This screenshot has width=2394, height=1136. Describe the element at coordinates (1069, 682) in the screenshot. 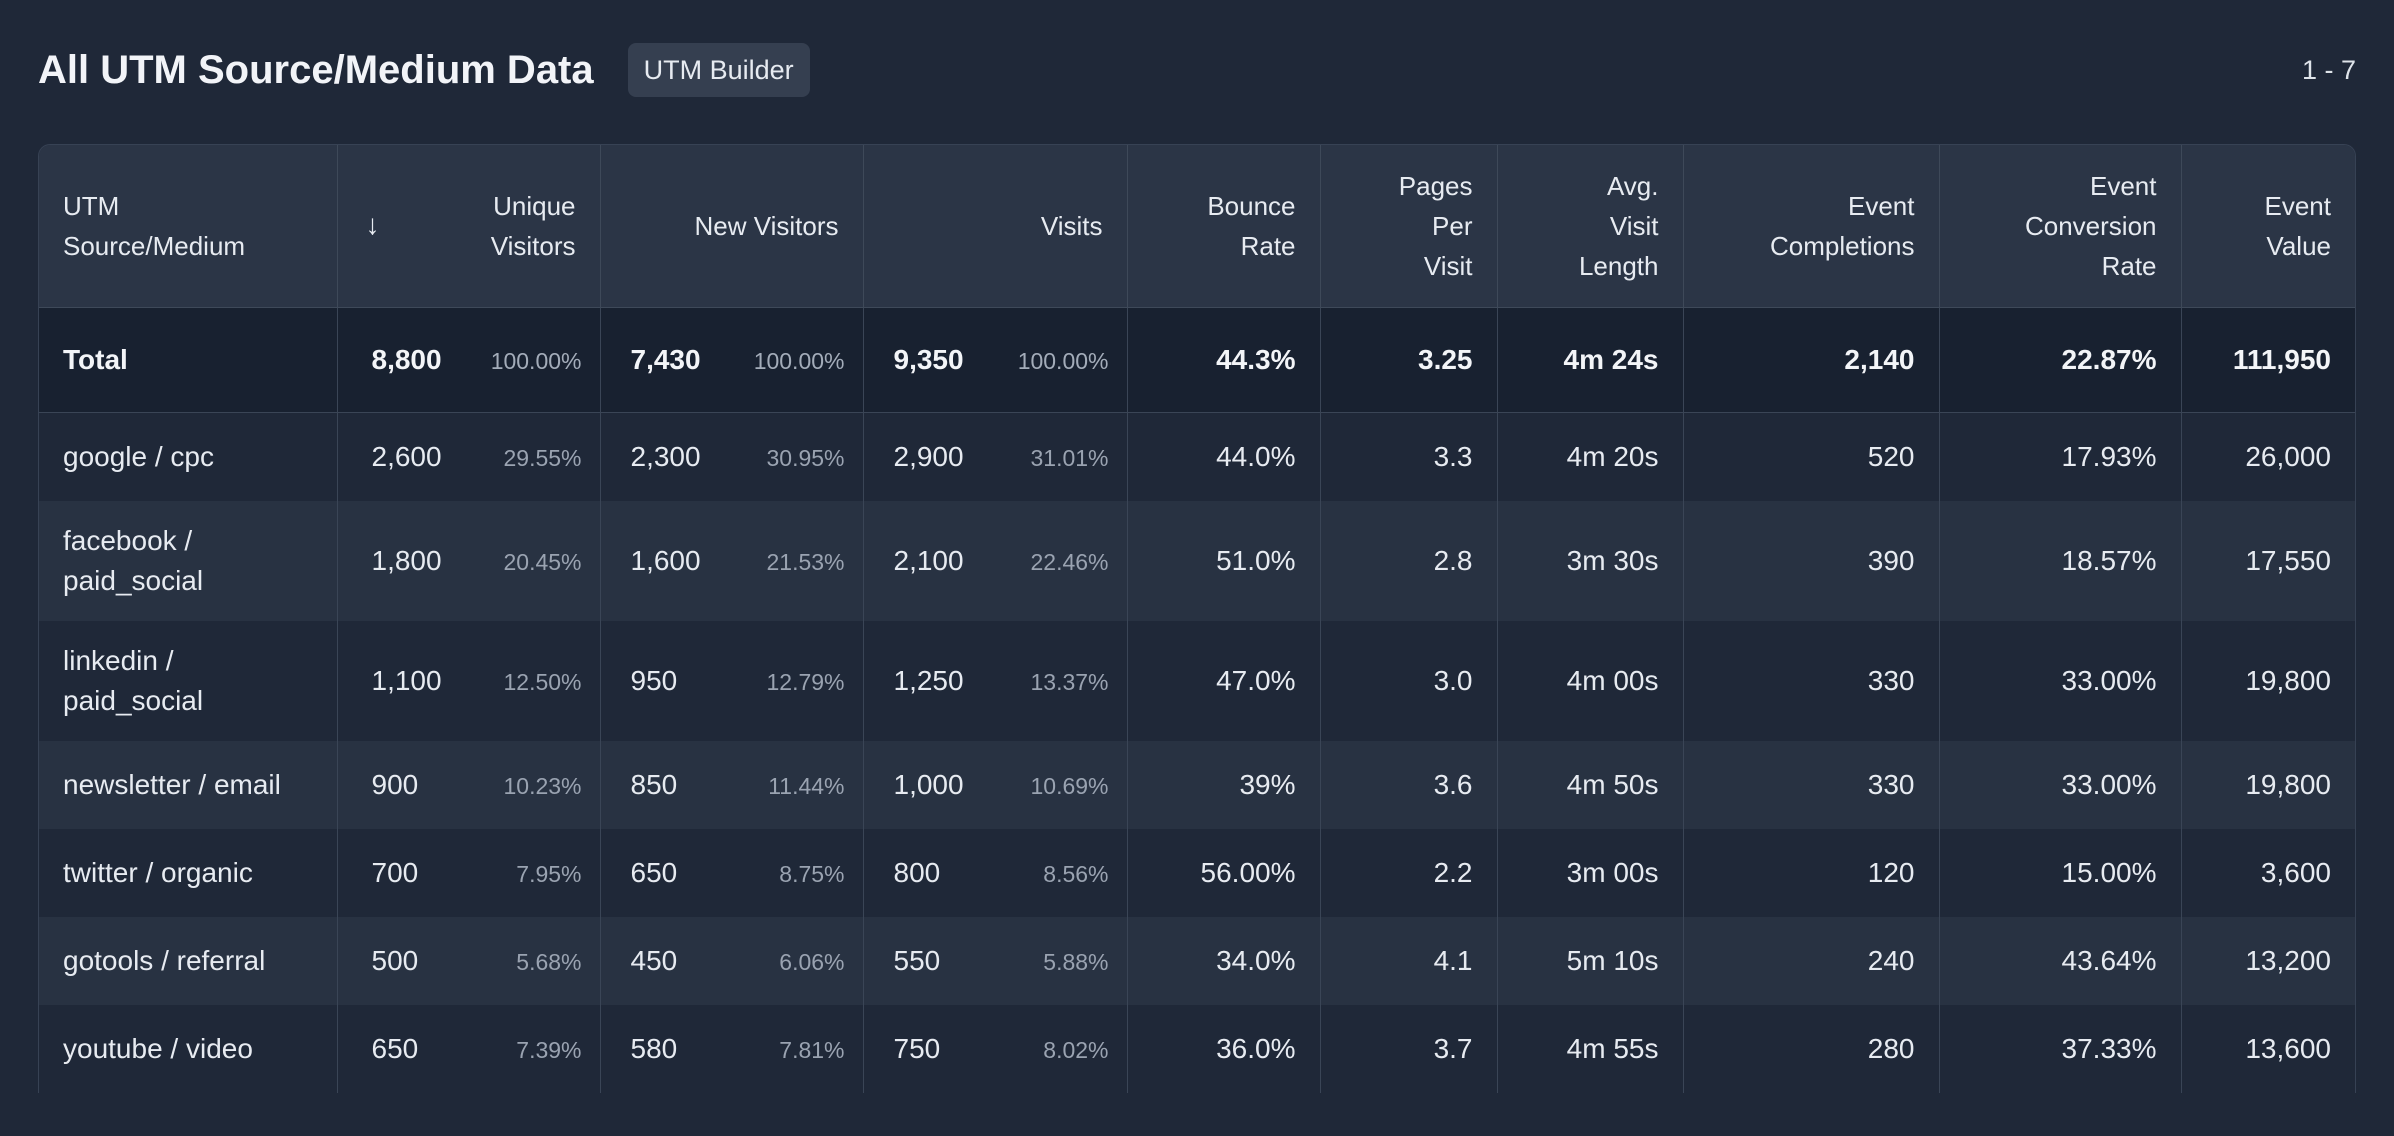

I see `percent: 13.37%` at that location.